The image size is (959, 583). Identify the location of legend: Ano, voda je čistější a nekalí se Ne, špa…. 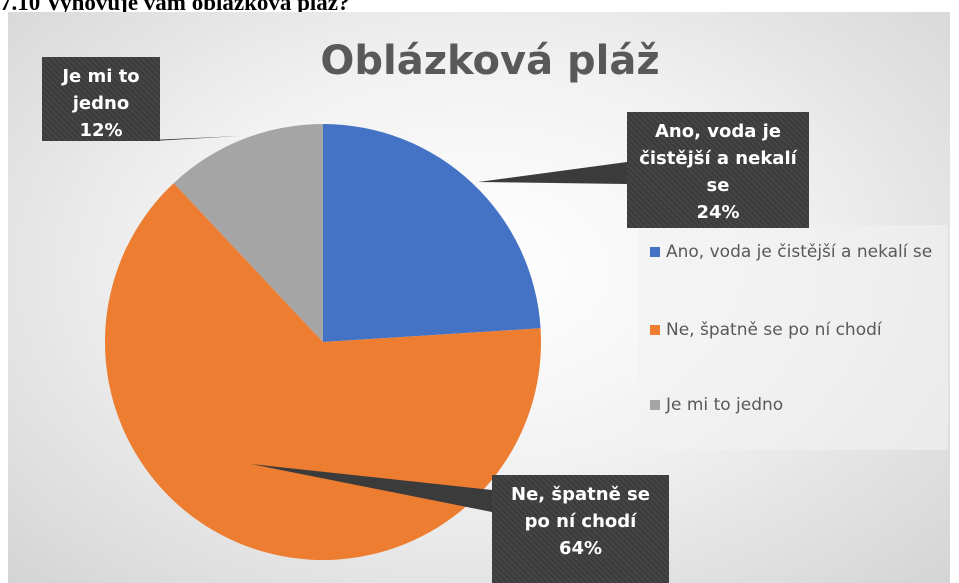
(793, 337).